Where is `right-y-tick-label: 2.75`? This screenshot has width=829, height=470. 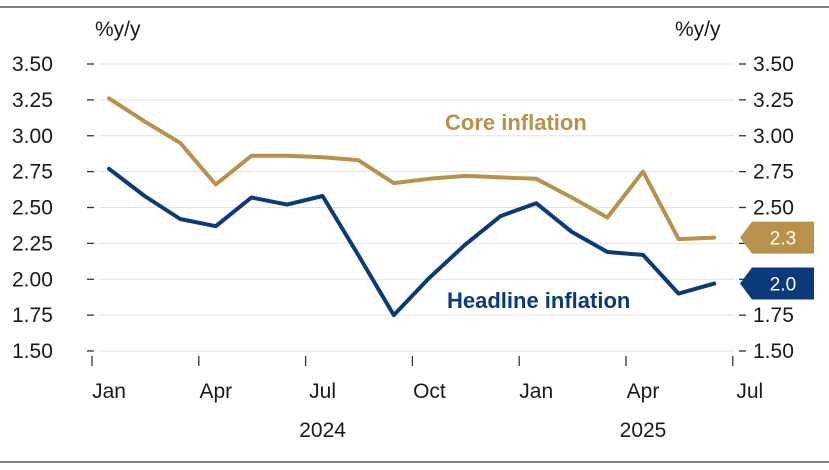
right-y-tick-label: 2.75 is located at coordinates (773, 172).